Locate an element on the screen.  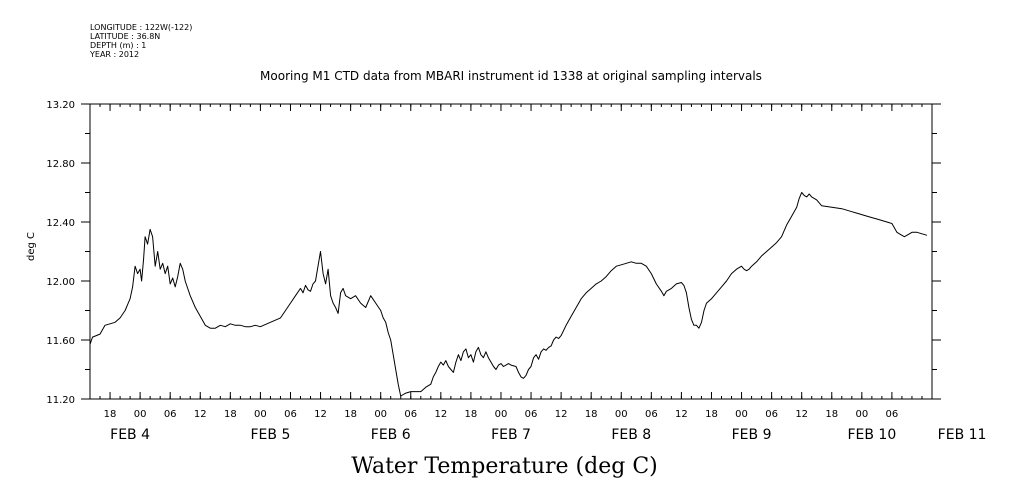
y-tick-label: 13.20 is located at coordinates (60, 105).